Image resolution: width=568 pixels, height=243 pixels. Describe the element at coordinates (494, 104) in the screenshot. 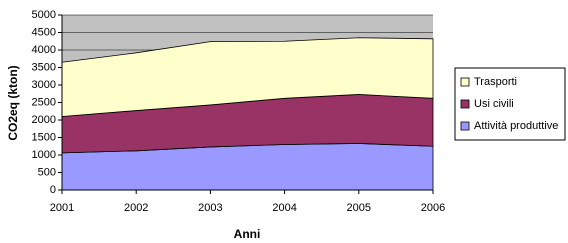

I see `legend-label: Usi civili` at that location.